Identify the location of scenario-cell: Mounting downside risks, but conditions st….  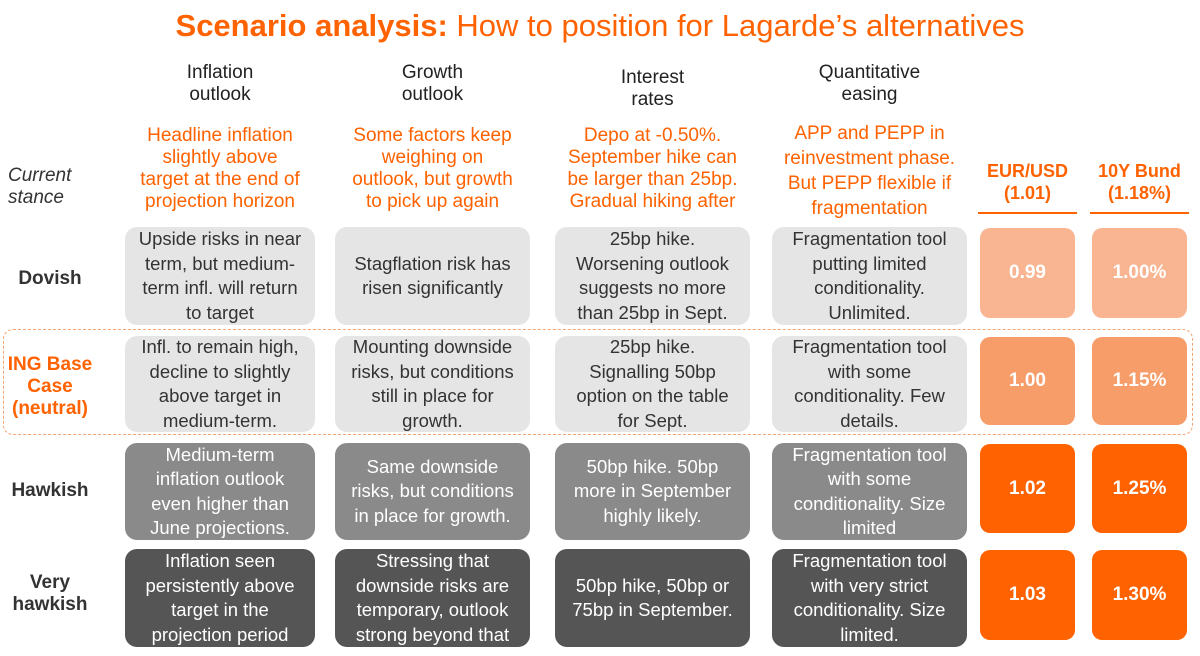
(432, 384).